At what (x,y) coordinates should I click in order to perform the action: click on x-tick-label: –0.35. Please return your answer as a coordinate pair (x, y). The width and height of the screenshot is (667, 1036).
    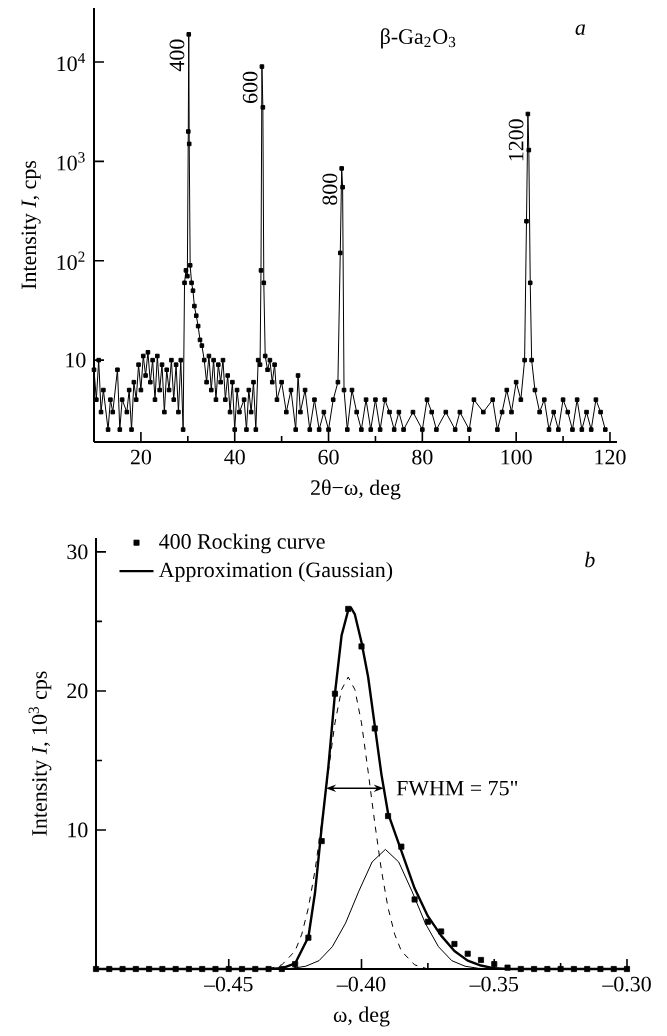
    Looking at the image, I should click on (494, 984).